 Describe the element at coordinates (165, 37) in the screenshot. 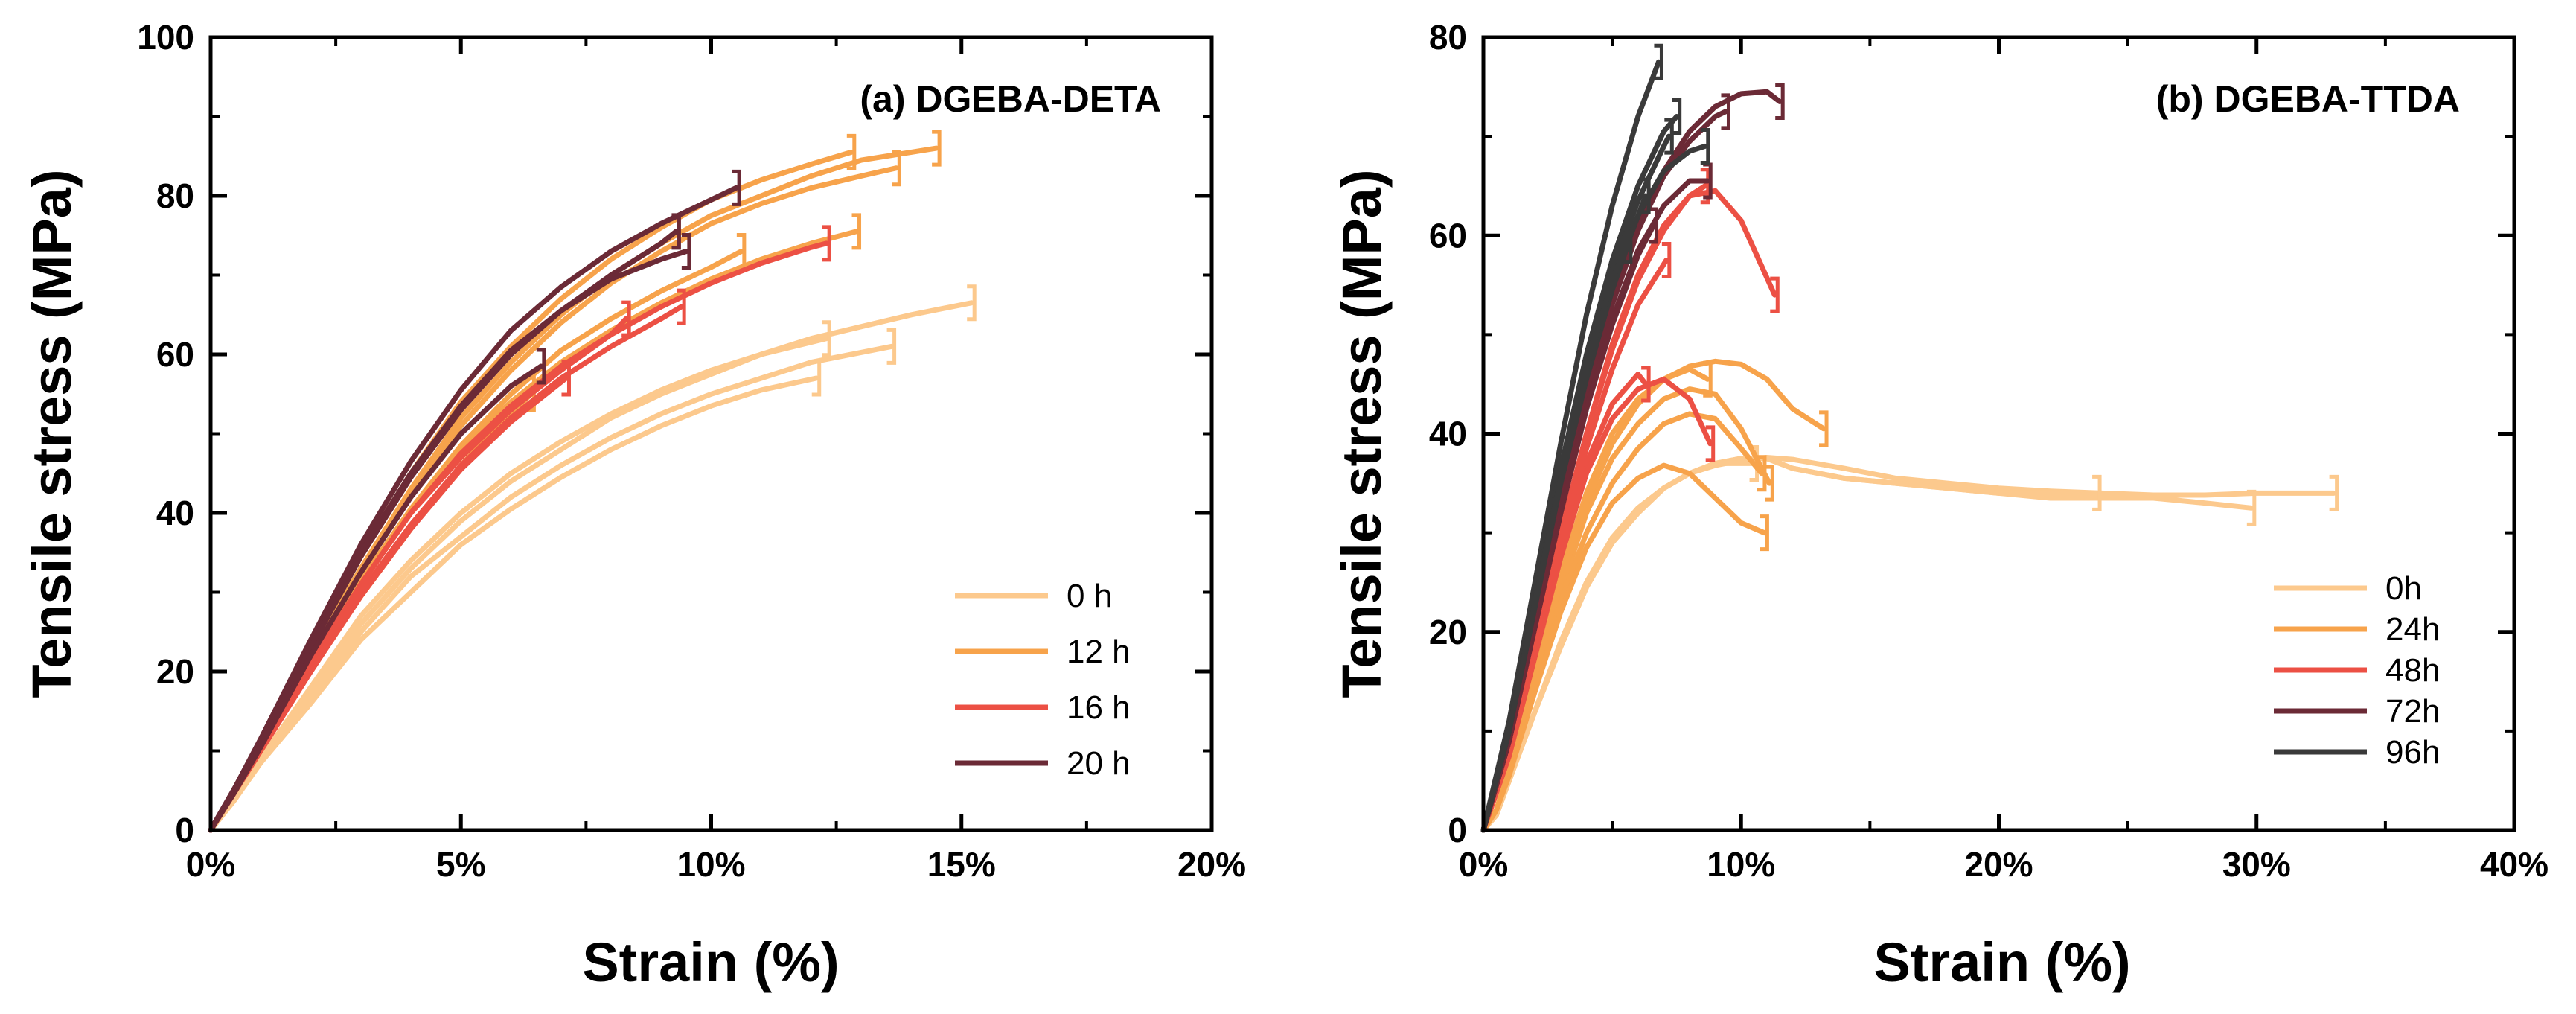

I see `y-tick-label: 100` at that location.